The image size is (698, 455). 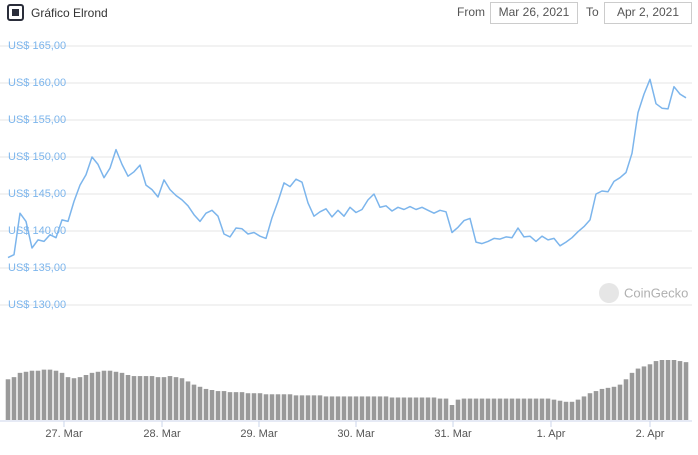 I want to click on from-date: Mar 26, 2021, so click(x=534, y=12).